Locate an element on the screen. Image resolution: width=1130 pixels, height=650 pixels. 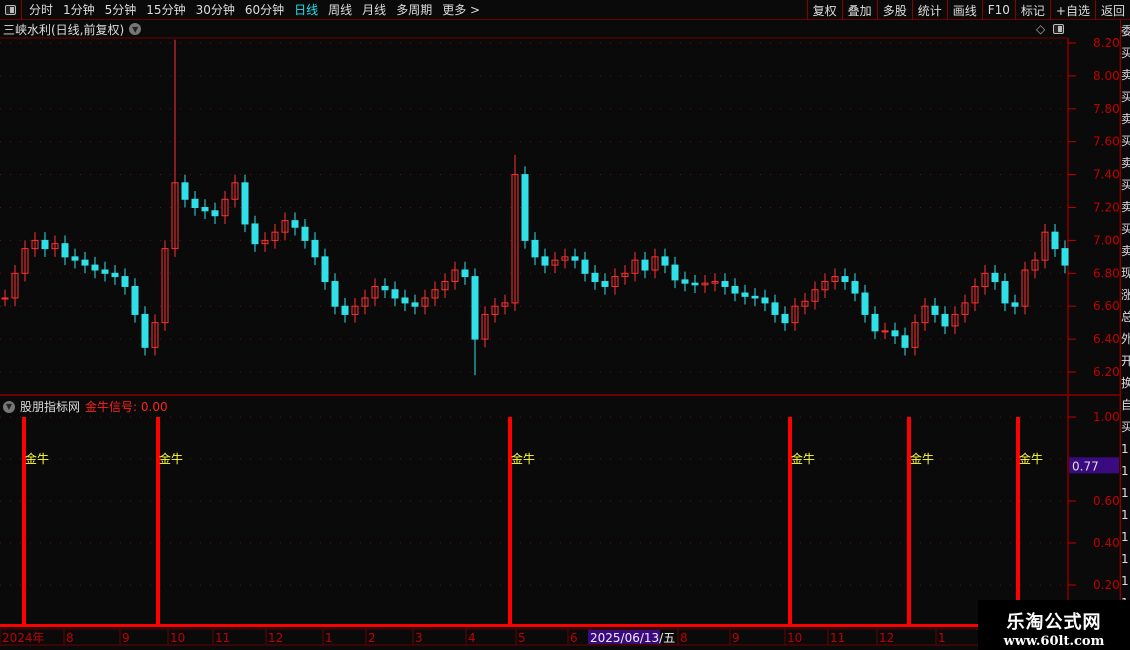
period-tab: 周线 is located at coordinates (340, 10).